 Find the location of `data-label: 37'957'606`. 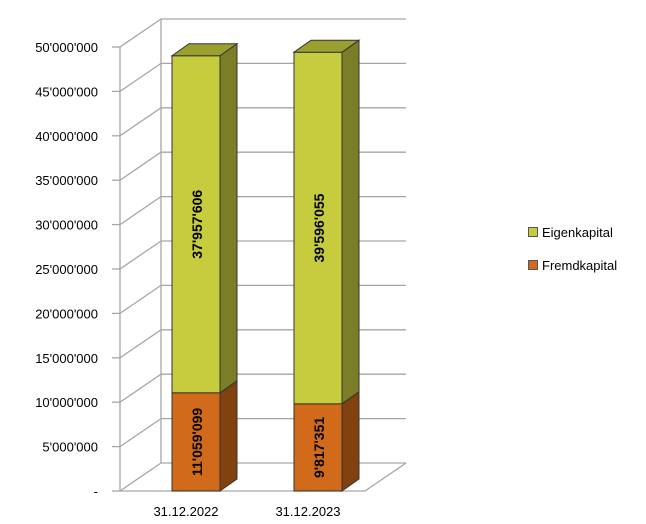

data-label: 37'957'606 is located at coordinates (197, 224).